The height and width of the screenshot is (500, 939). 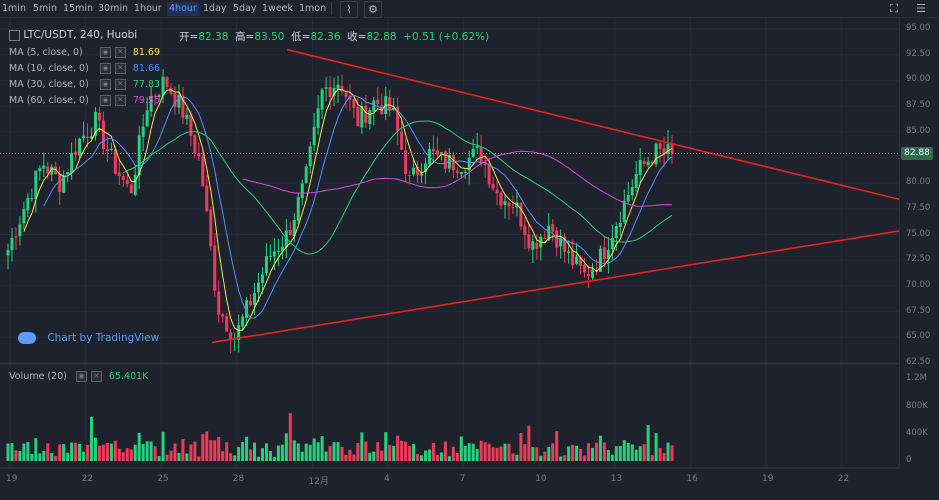 I want to click on ma10-legend: MA (10, close, 0) ◉ ✕ 81.66, so click(x=85, y=68).